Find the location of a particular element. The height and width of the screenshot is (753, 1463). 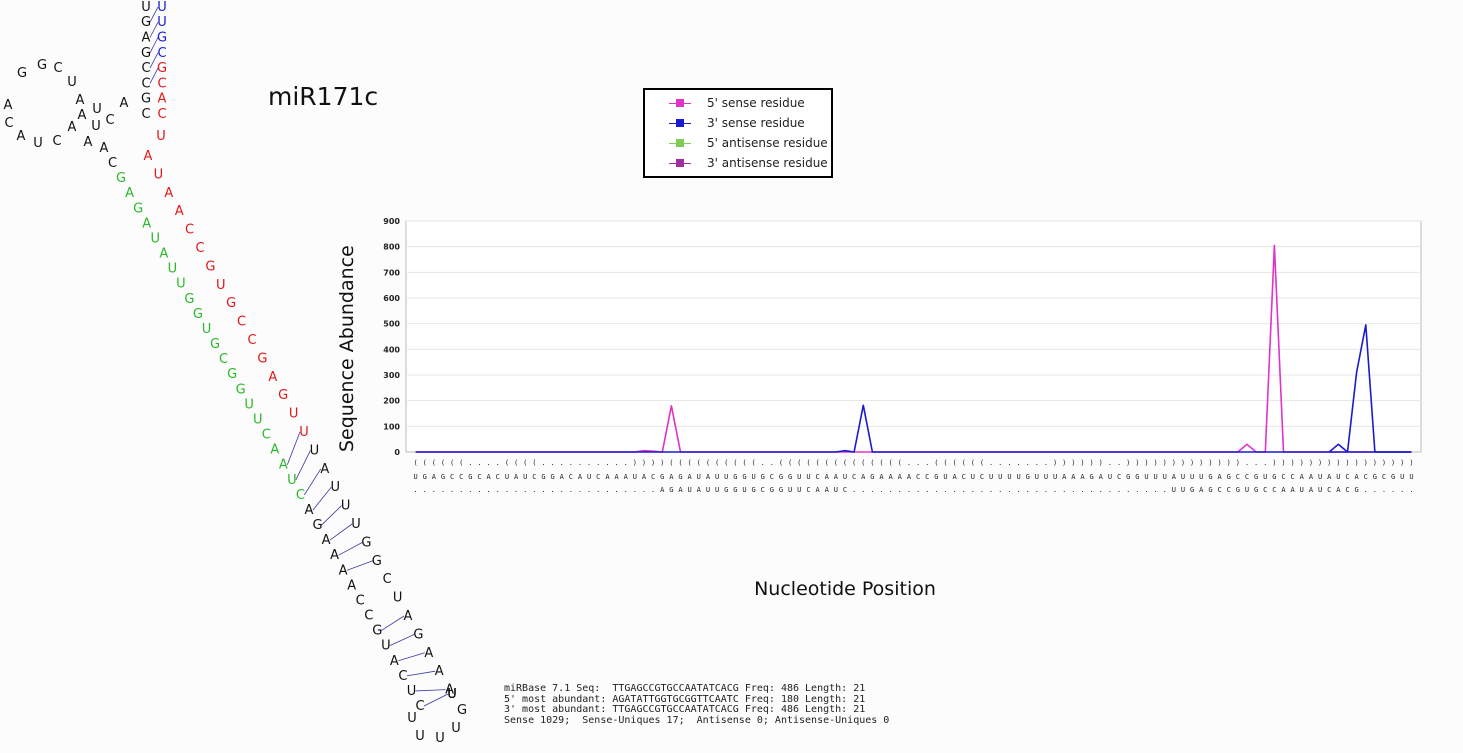

mapped-read-char: U is located at coordinates (717, 490).